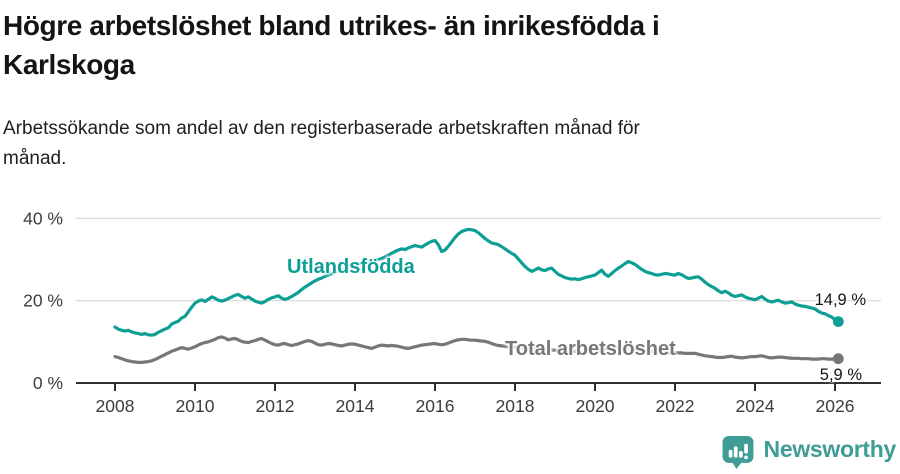  Describe the element at coordinates (351, 267) in the screenshot. I see `series-label-utlandsfodda: Utlandsfödda` at that location.